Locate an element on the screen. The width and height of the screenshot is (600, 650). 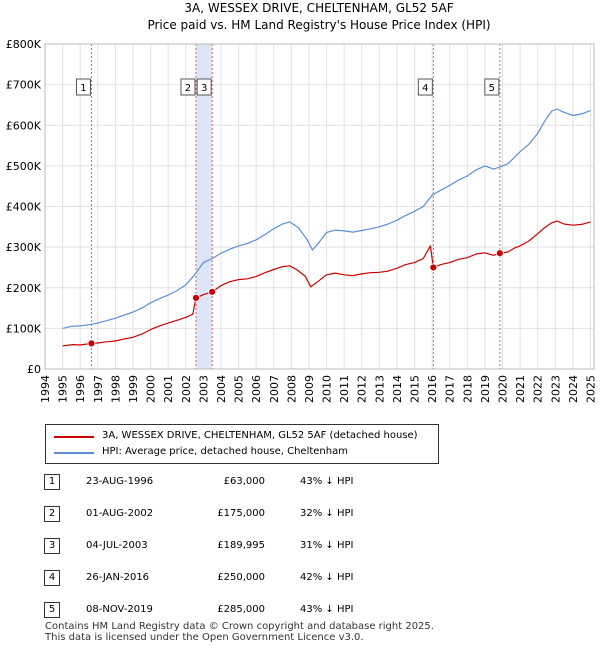
legend-blue-line is located at coordinates (74, 453).